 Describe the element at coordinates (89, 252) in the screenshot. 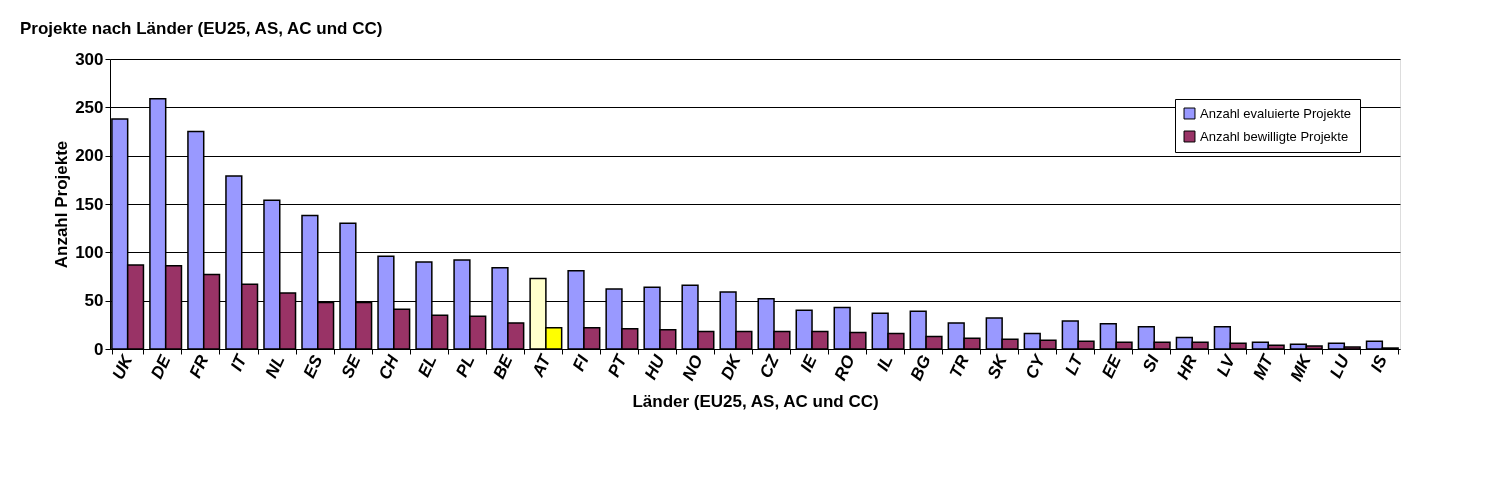

I see `y-tick-label: 100` at that location.